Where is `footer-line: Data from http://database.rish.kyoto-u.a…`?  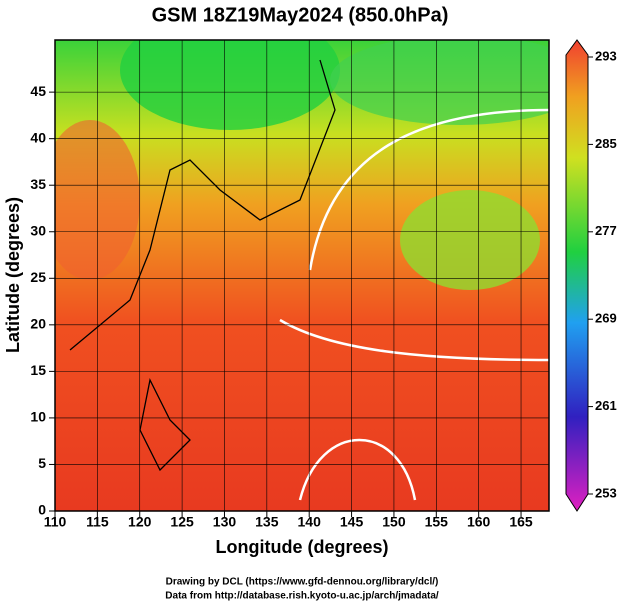
footer-line: Data from http://database.rish.kyoto-u.a… is located at coordinates (302, 596).